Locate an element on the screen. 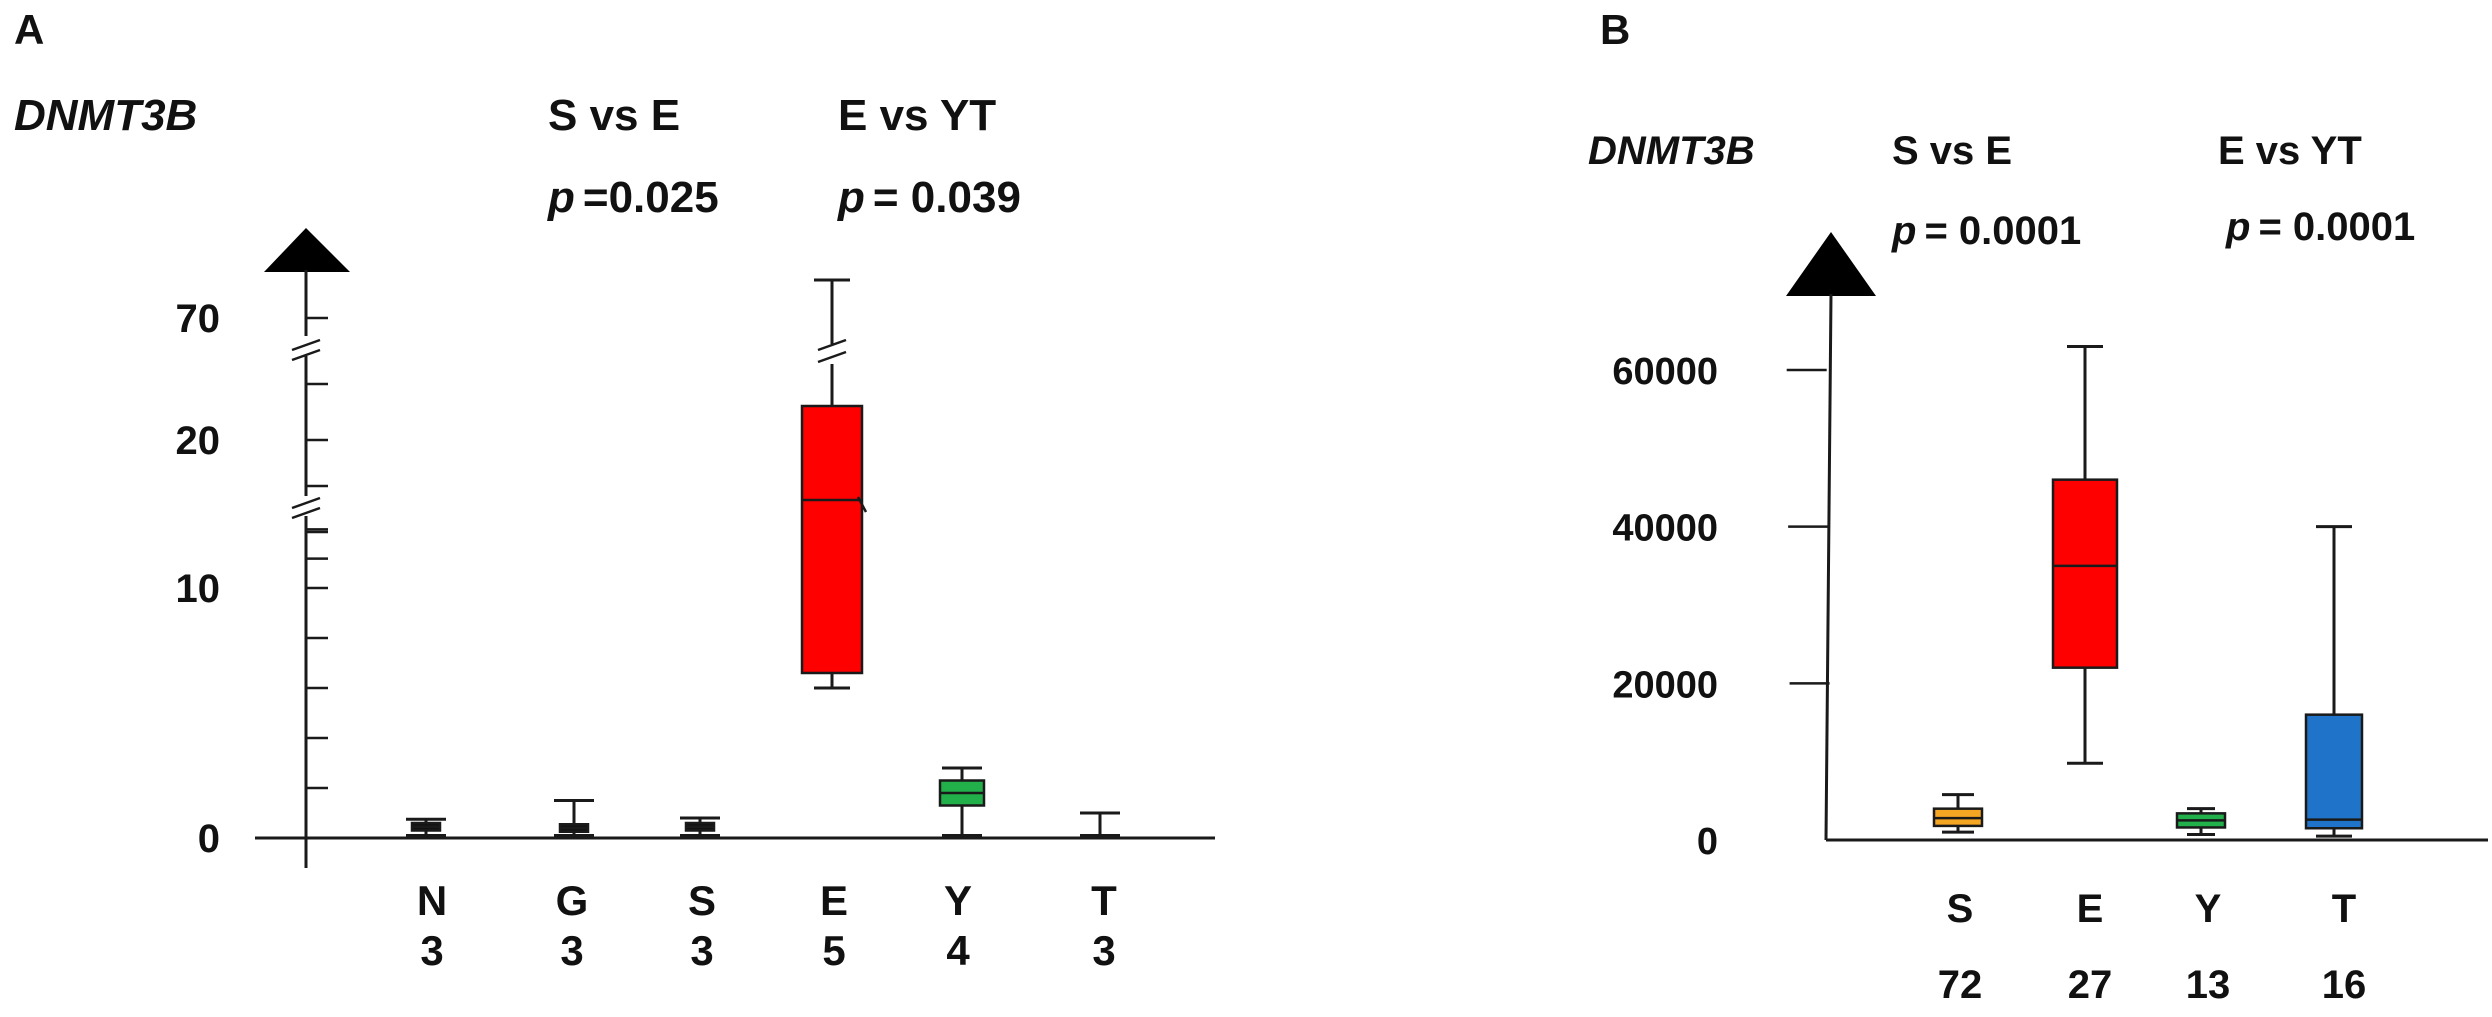 The height and width of the screenshot is (1017, 2492). p-value: =0.025 is located at coordinates (651, 197).